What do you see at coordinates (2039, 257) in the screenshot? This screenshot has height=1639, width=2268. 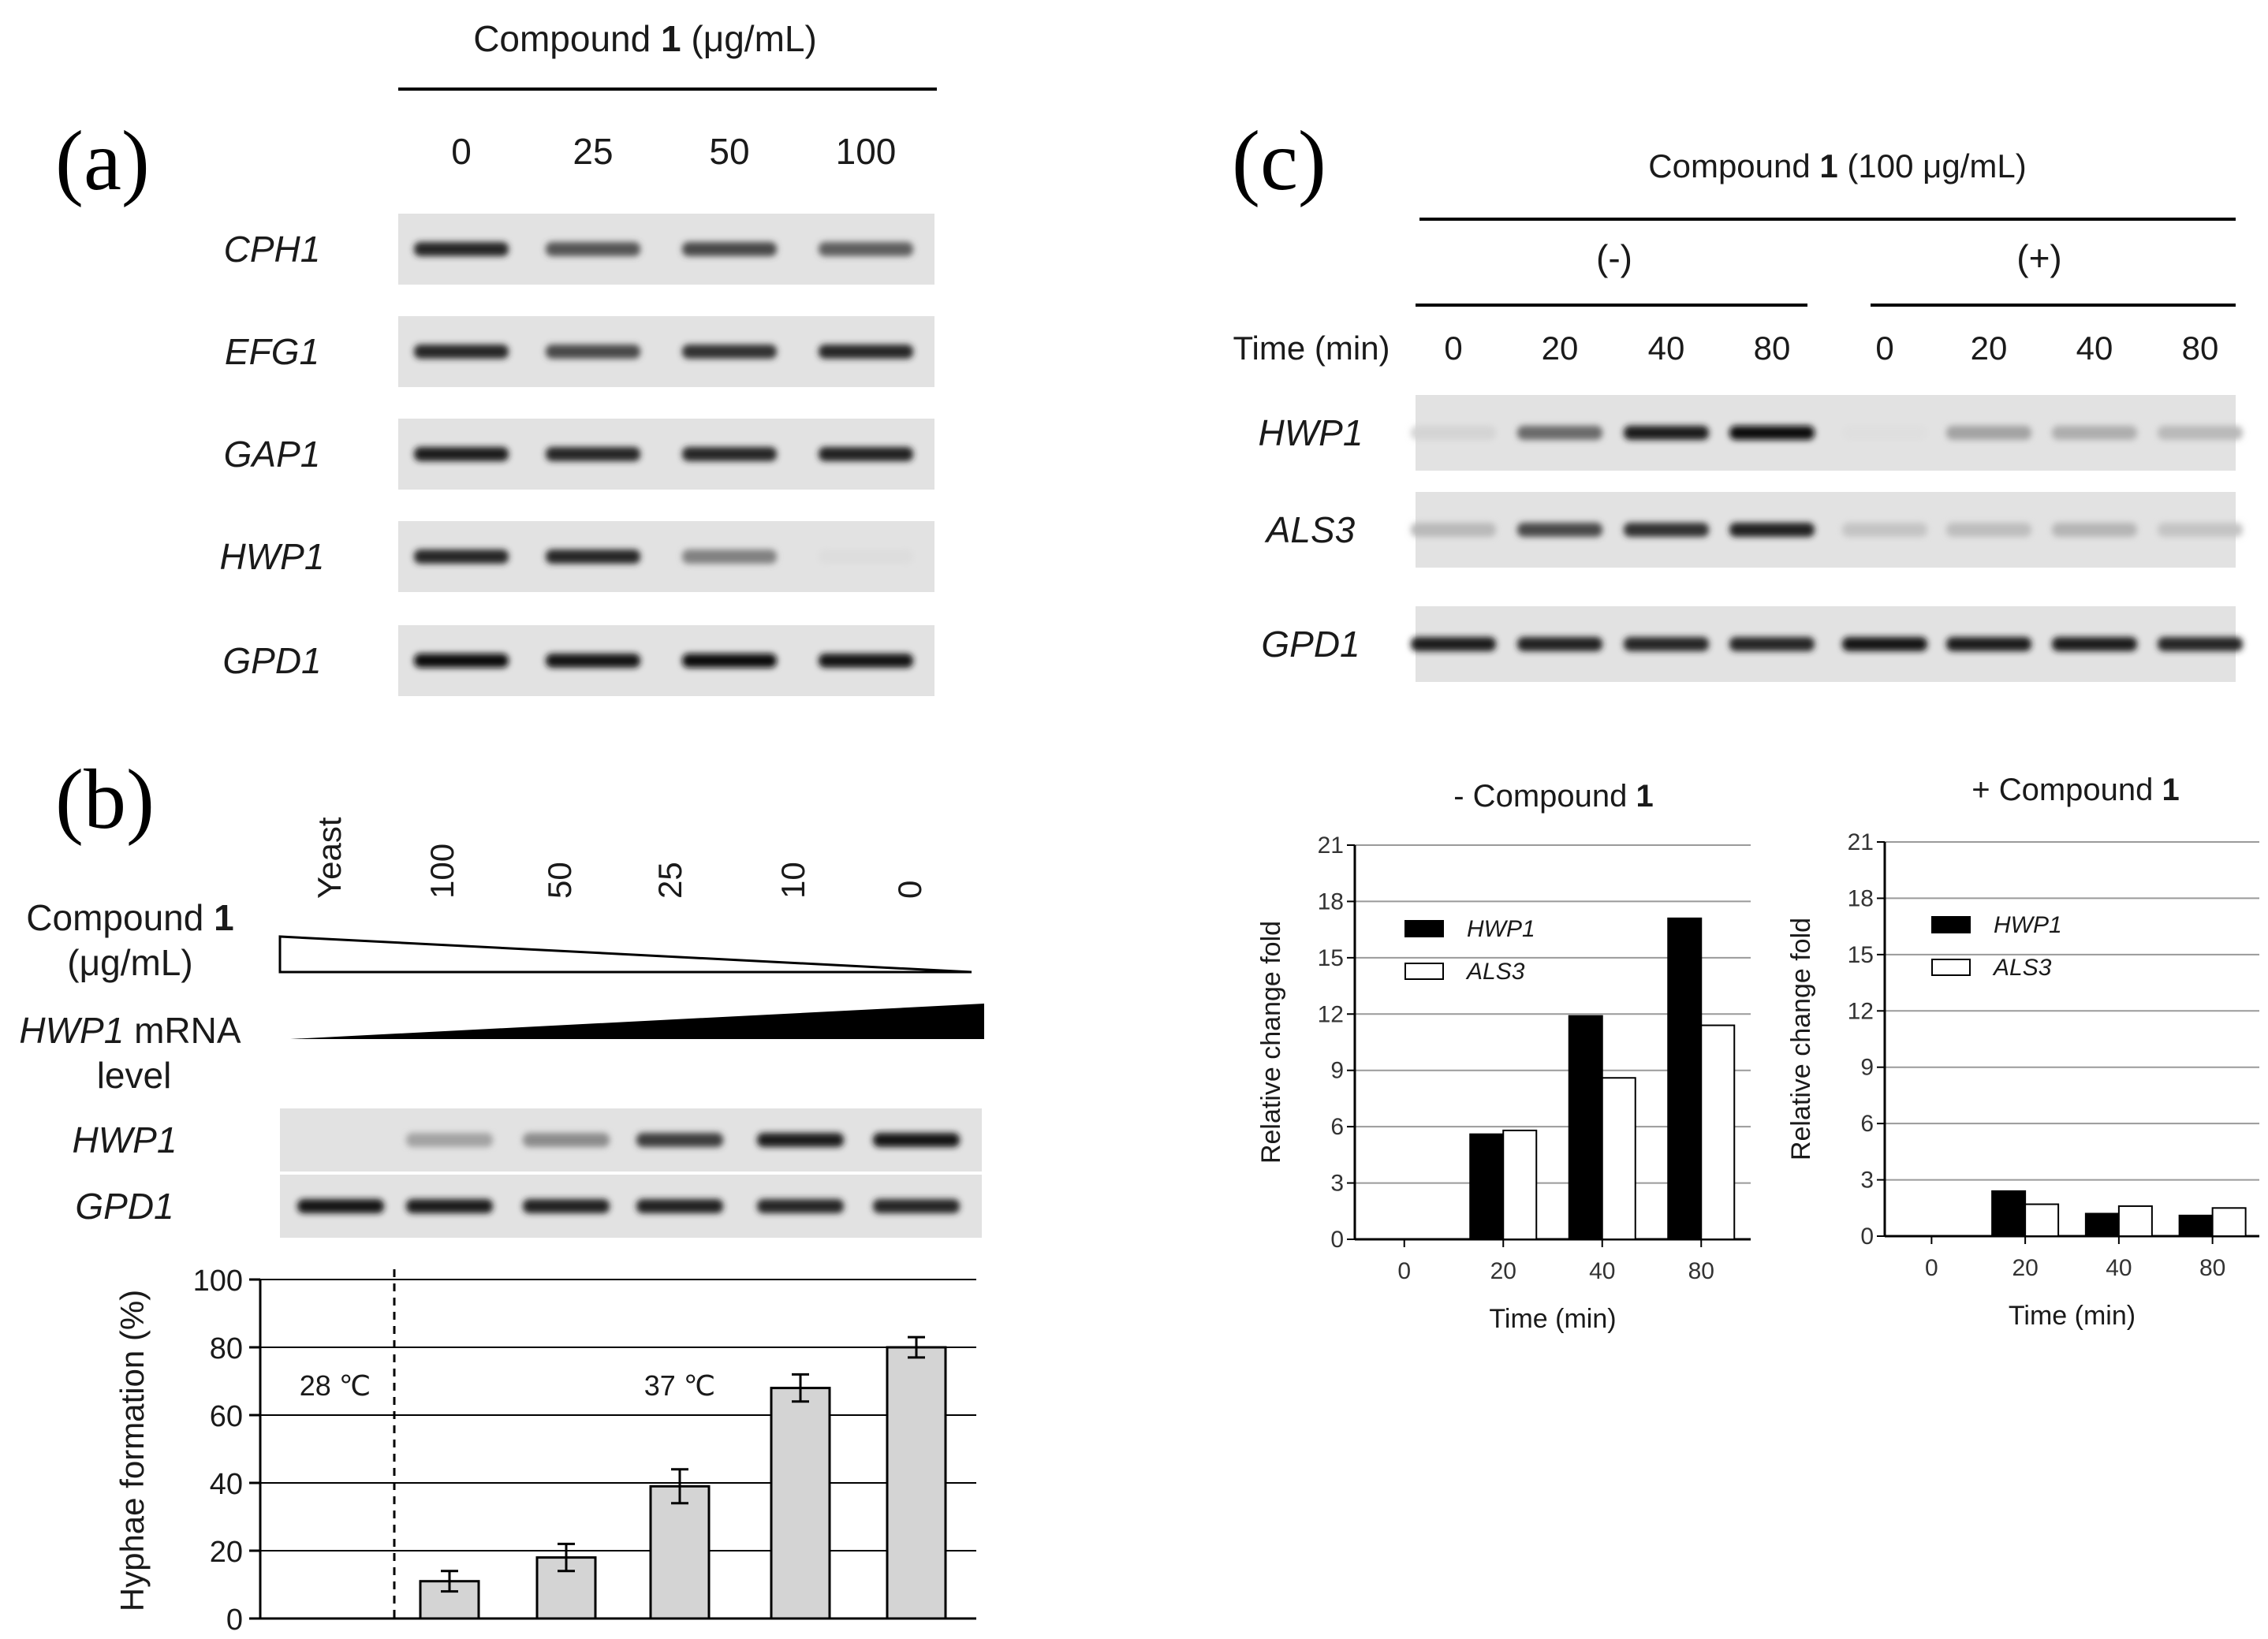 I see `plus-label: (+)` at bounding box center [2039, 257].